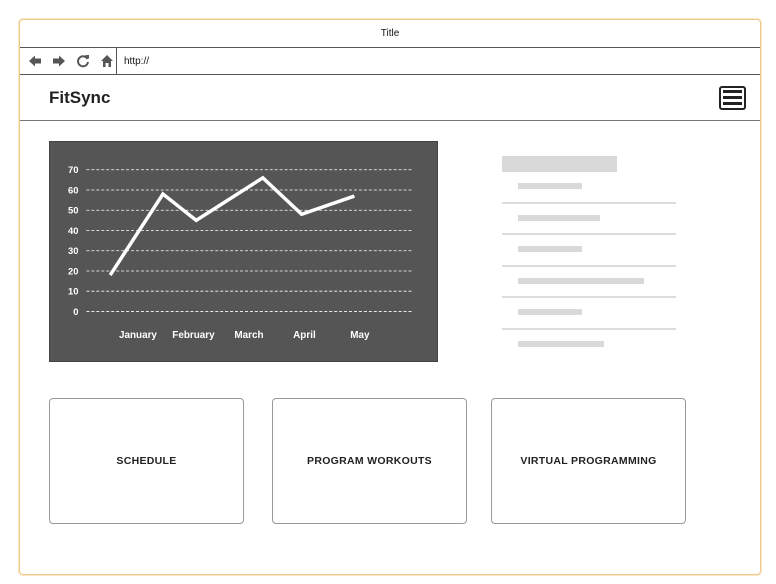 The height and width of the screenshot is (584, 776). What do you see at coordinates (559, 164) in the screenshot?
I see `placeholder-list-title` at bounding box center [559, 164].